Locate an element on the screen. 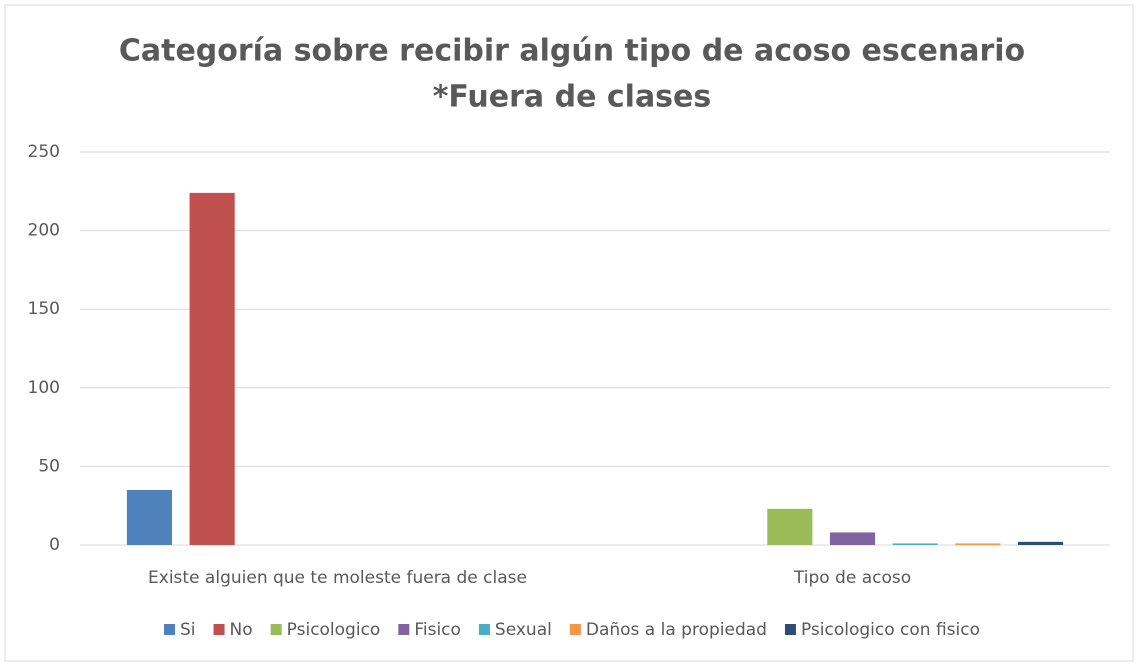  y-tick-label: 250 is located at coordinates (44, 152).